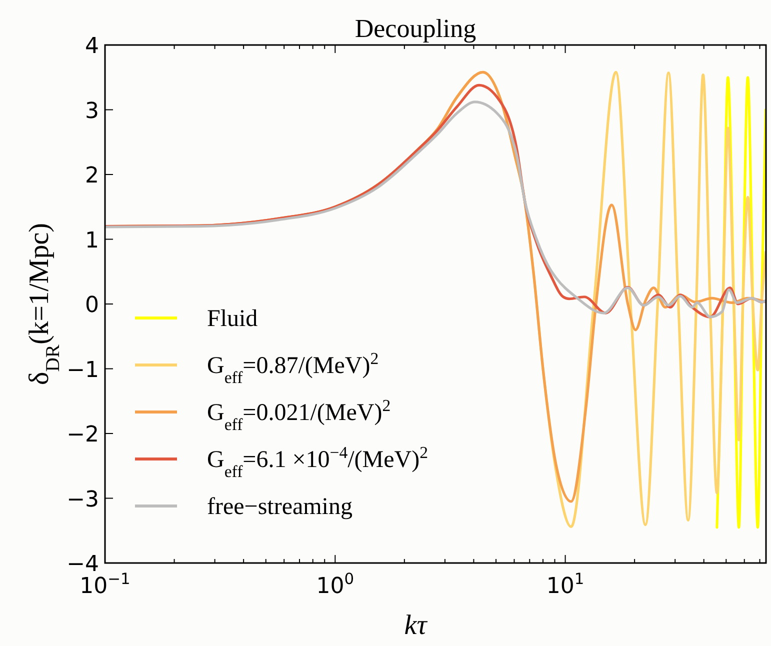 This screenshot has height=646, width=771. Describe the element at coordinates (82, 370) in the screenshot. I see `y-tick-label: −1` at that location.